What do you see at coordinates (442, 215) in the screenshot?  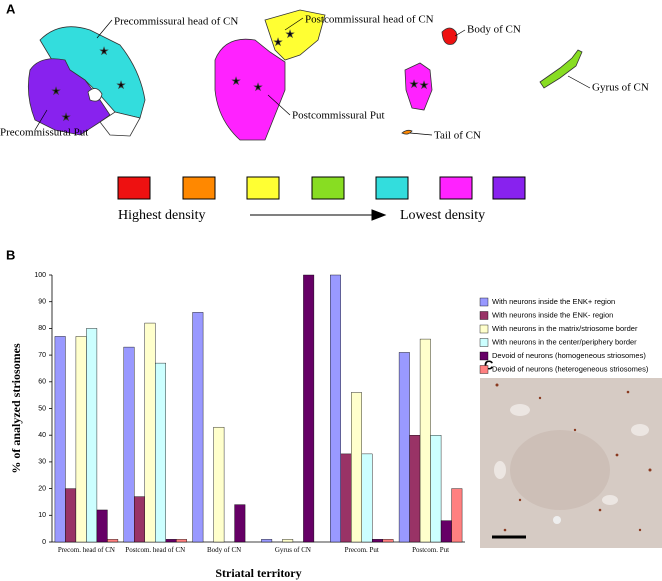 I see `scale-label: Lowest density` at bounding box center [442, 215].